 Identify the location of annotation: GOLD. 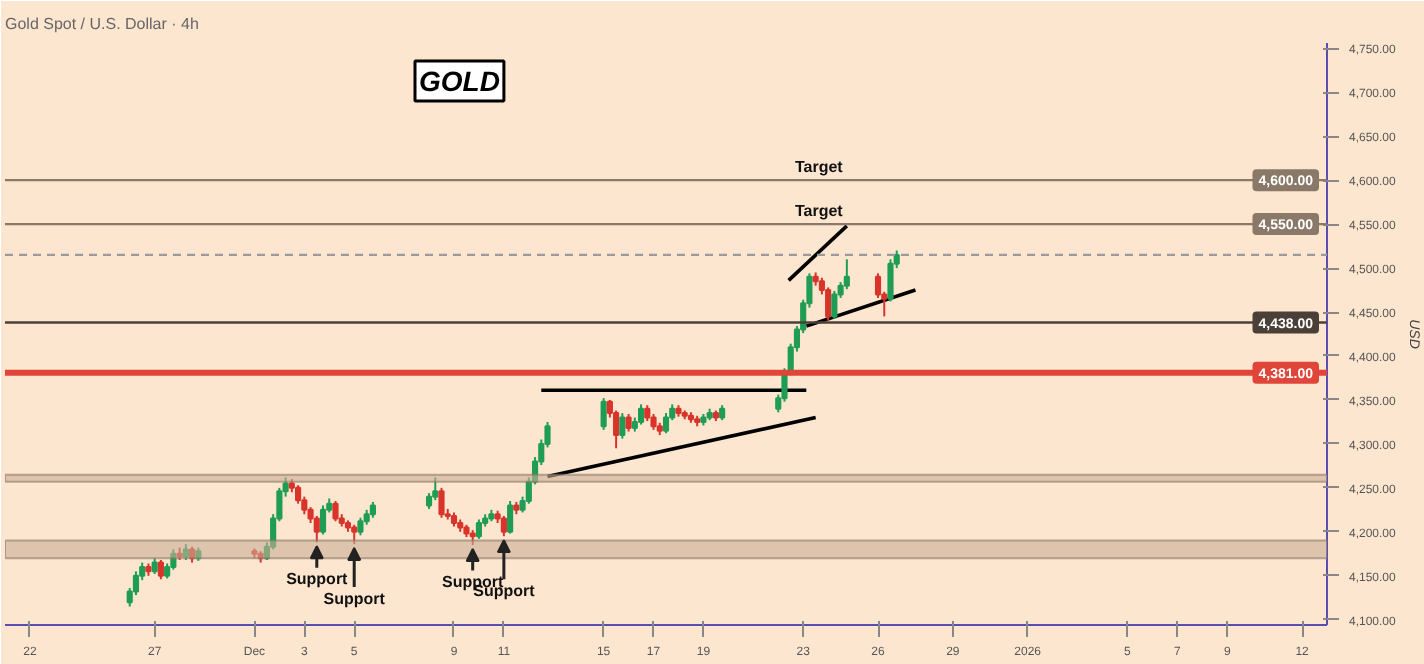
(459, 81).